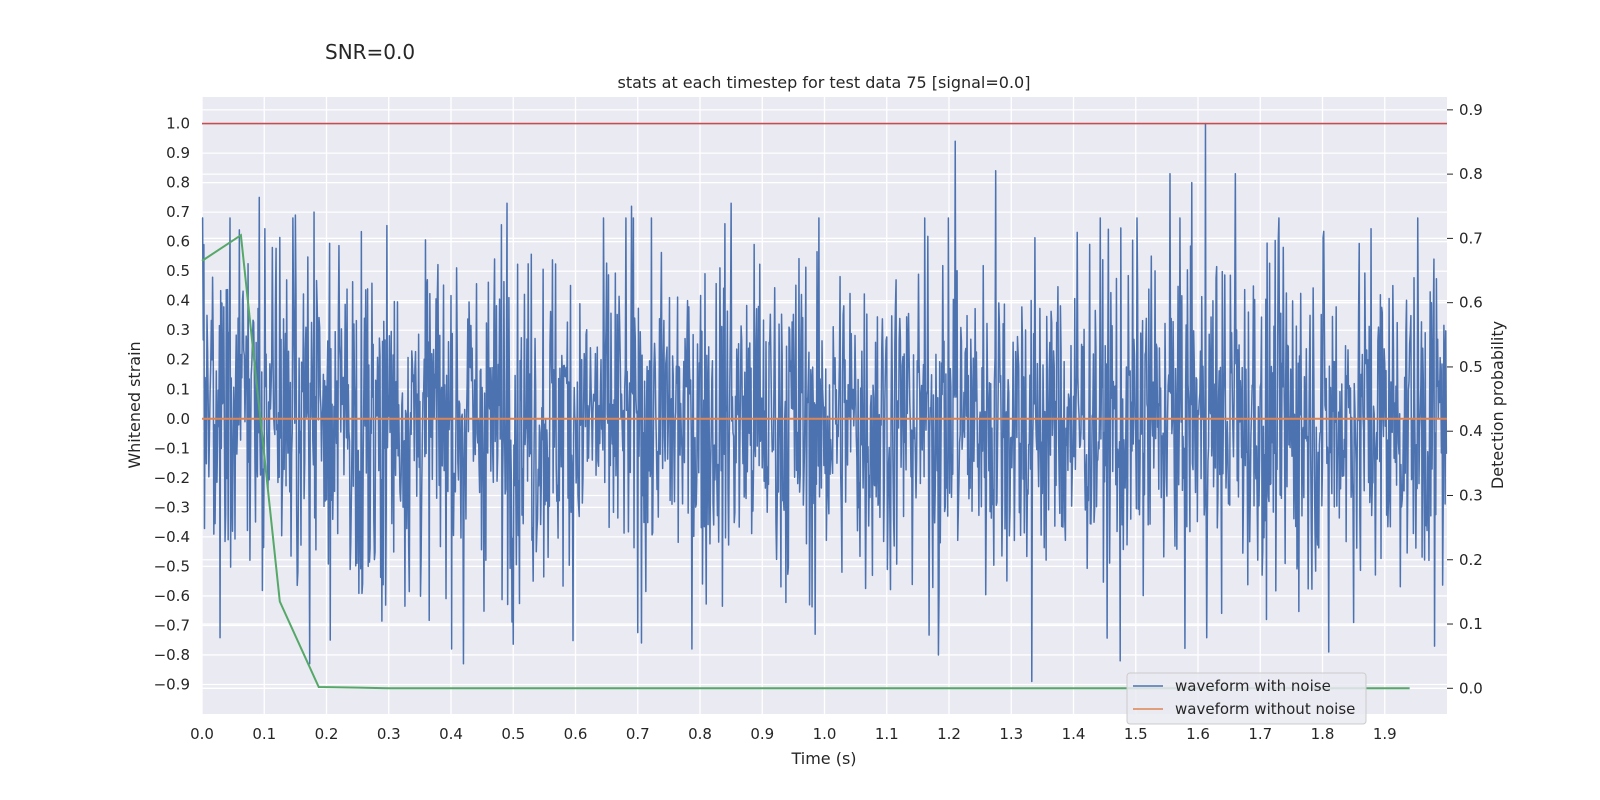  Describe the element at coordinates (172, 655) in the screenshot. I see `y-tick-label: −0.8` at that location.